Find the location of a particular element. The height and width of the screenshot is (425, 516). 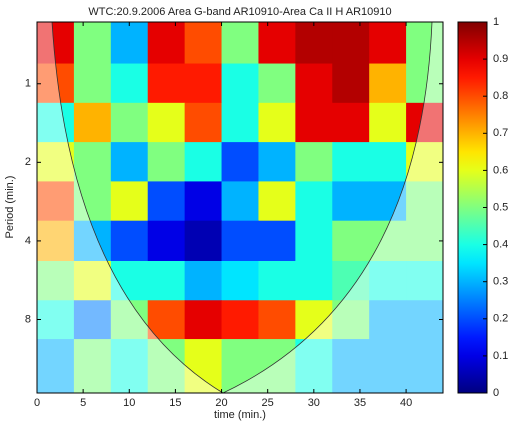

x-tick-label: 15 is located at coordinates (175, 403).